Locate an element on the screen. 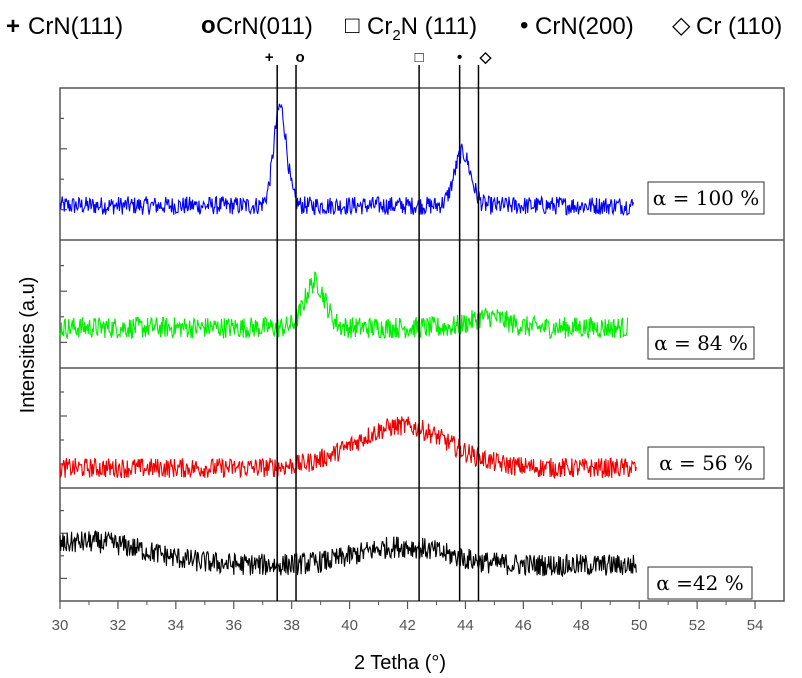 The width and height of the screenshot is (802, 678). x-tick-label: 40 is located at coordinates (349, 625).